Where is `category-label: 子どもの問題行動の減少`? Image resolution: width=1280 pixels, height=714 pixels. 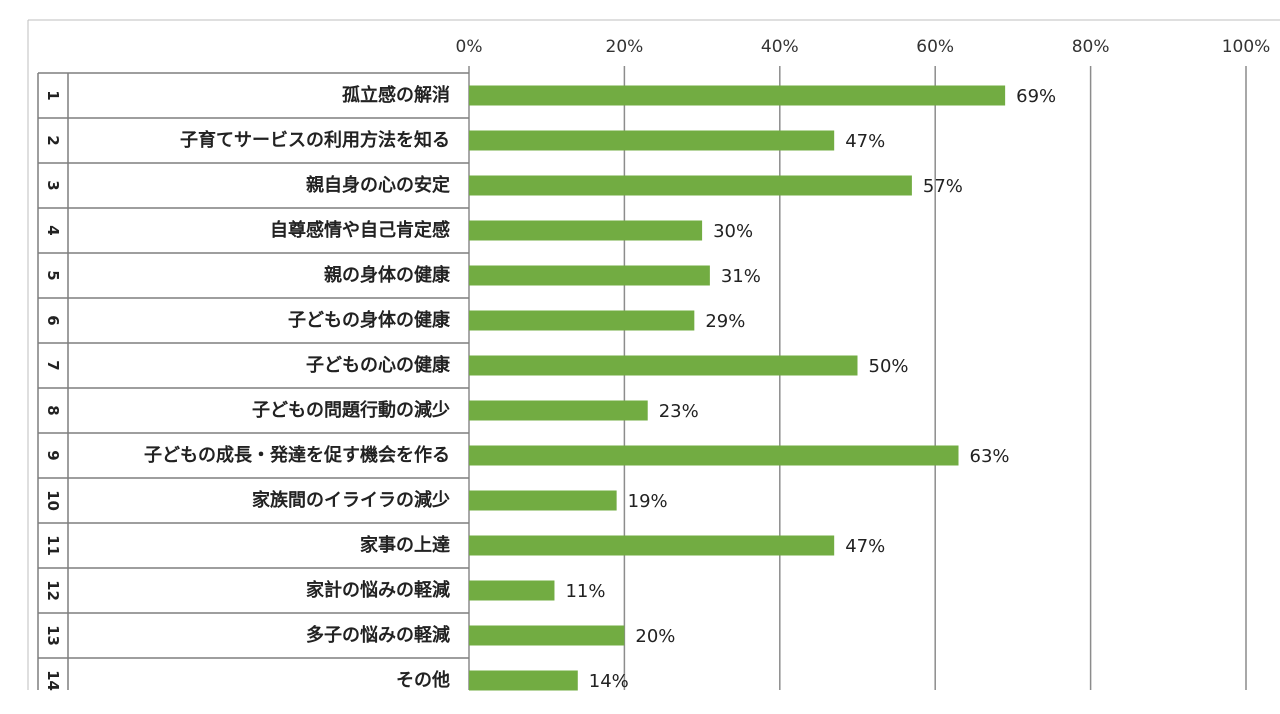 category-label: 子どもの問題行動の減少 is located at coordinates (351, 410).